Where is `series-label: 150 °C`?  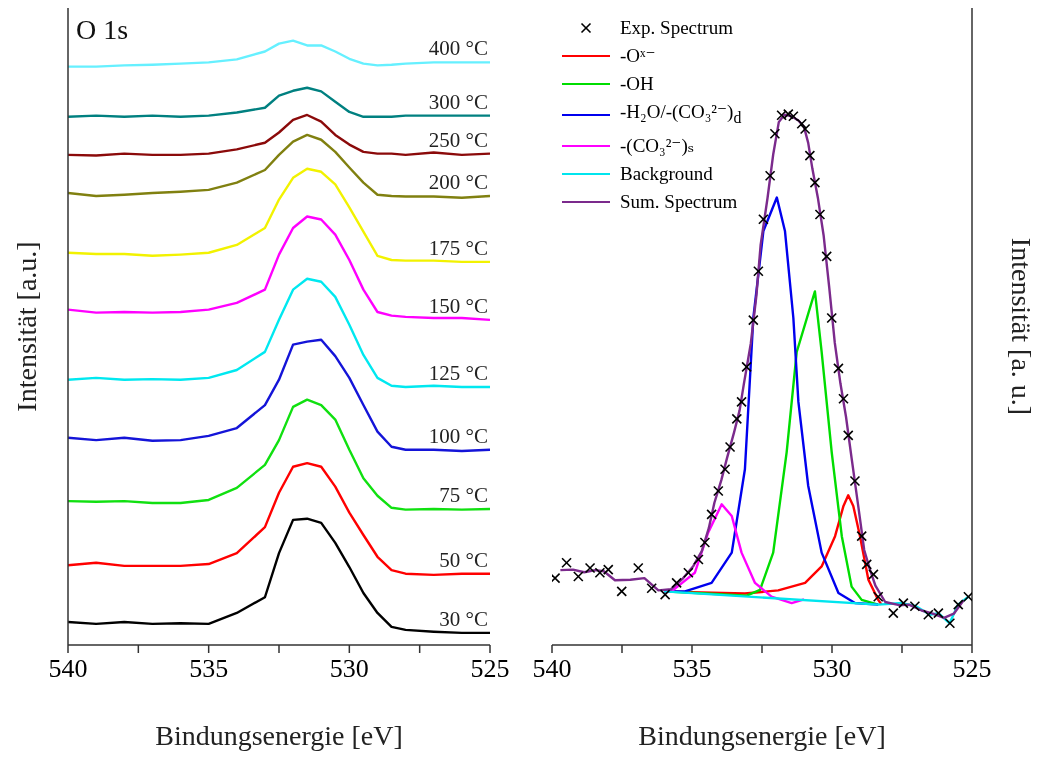
series-label: 150 °C is located at coordinates (458, 305).